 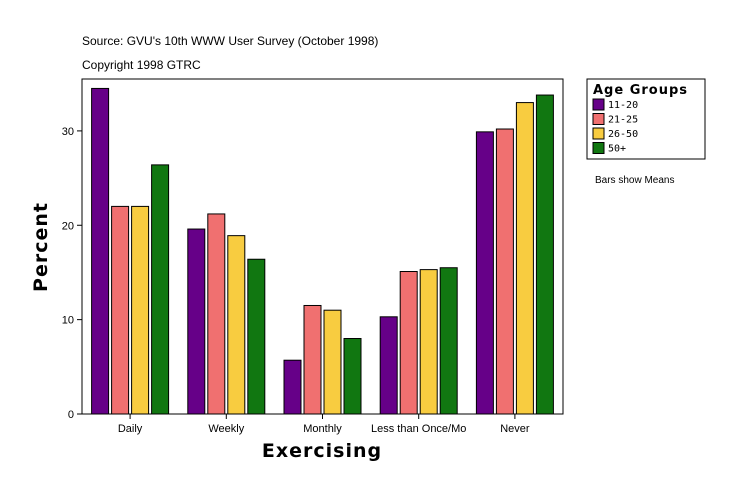 What do you see at coordinates (515, 429) in the screenshot?
I see `x-tick-label: Never` at bounding box center [515, 429].